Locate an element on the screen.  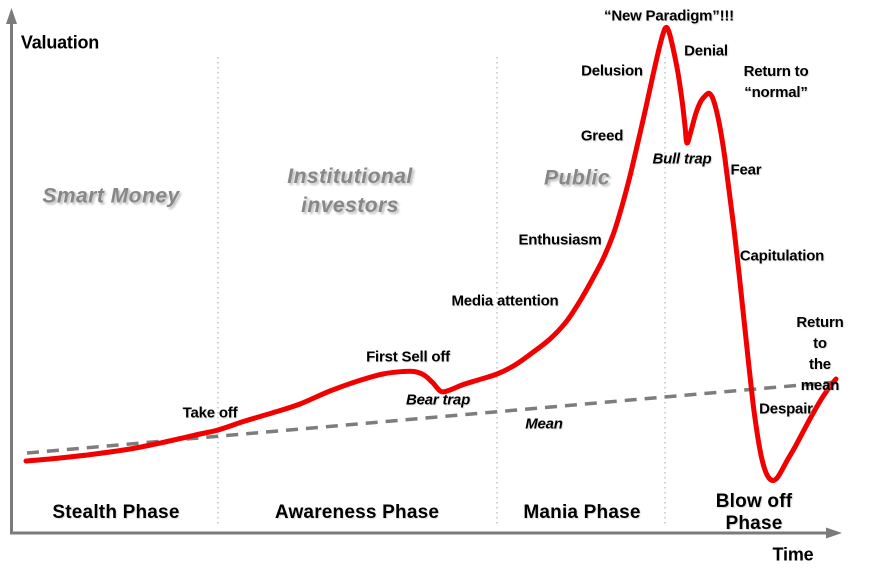
mean-line is located at coordinates (431, 417).